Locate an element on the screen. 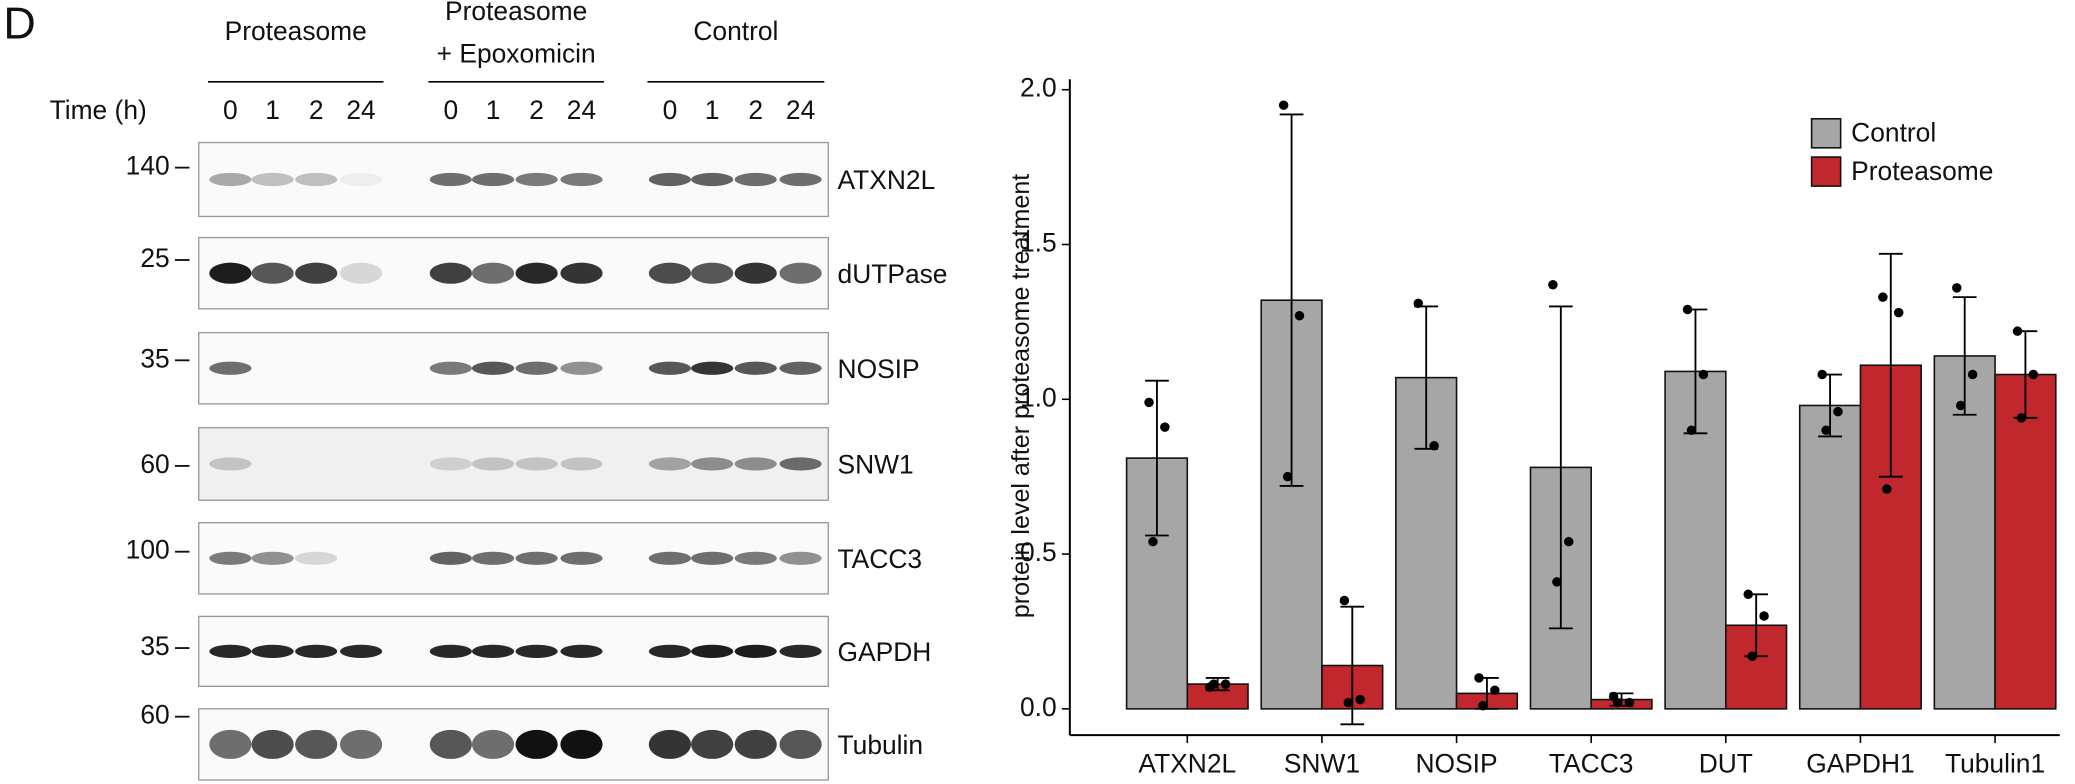 This screenshot has height=784, width=2075. panel-label: D is located at coordinates (19, 24).